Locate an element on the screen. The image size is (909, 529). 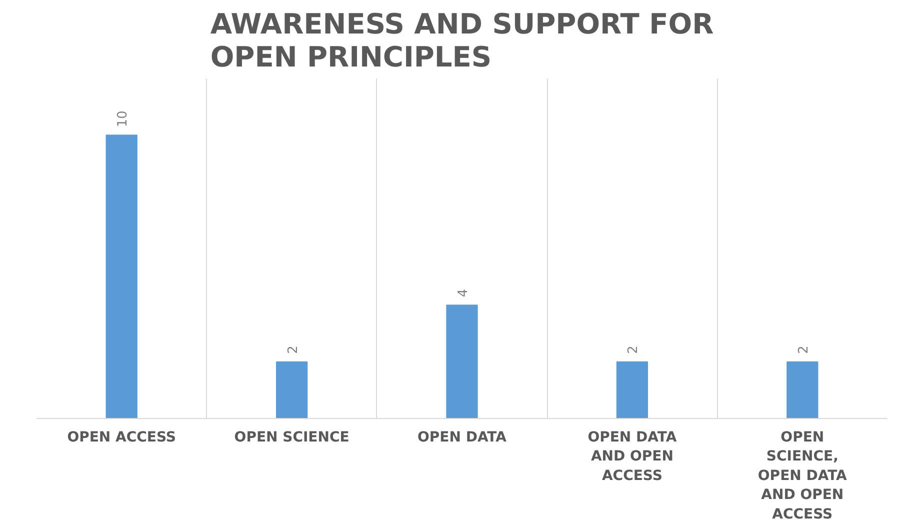
chart-title: AWARENESS AND SUPPORT FOR OPEN PRINCIPLES is located at coordinates (462, 41).